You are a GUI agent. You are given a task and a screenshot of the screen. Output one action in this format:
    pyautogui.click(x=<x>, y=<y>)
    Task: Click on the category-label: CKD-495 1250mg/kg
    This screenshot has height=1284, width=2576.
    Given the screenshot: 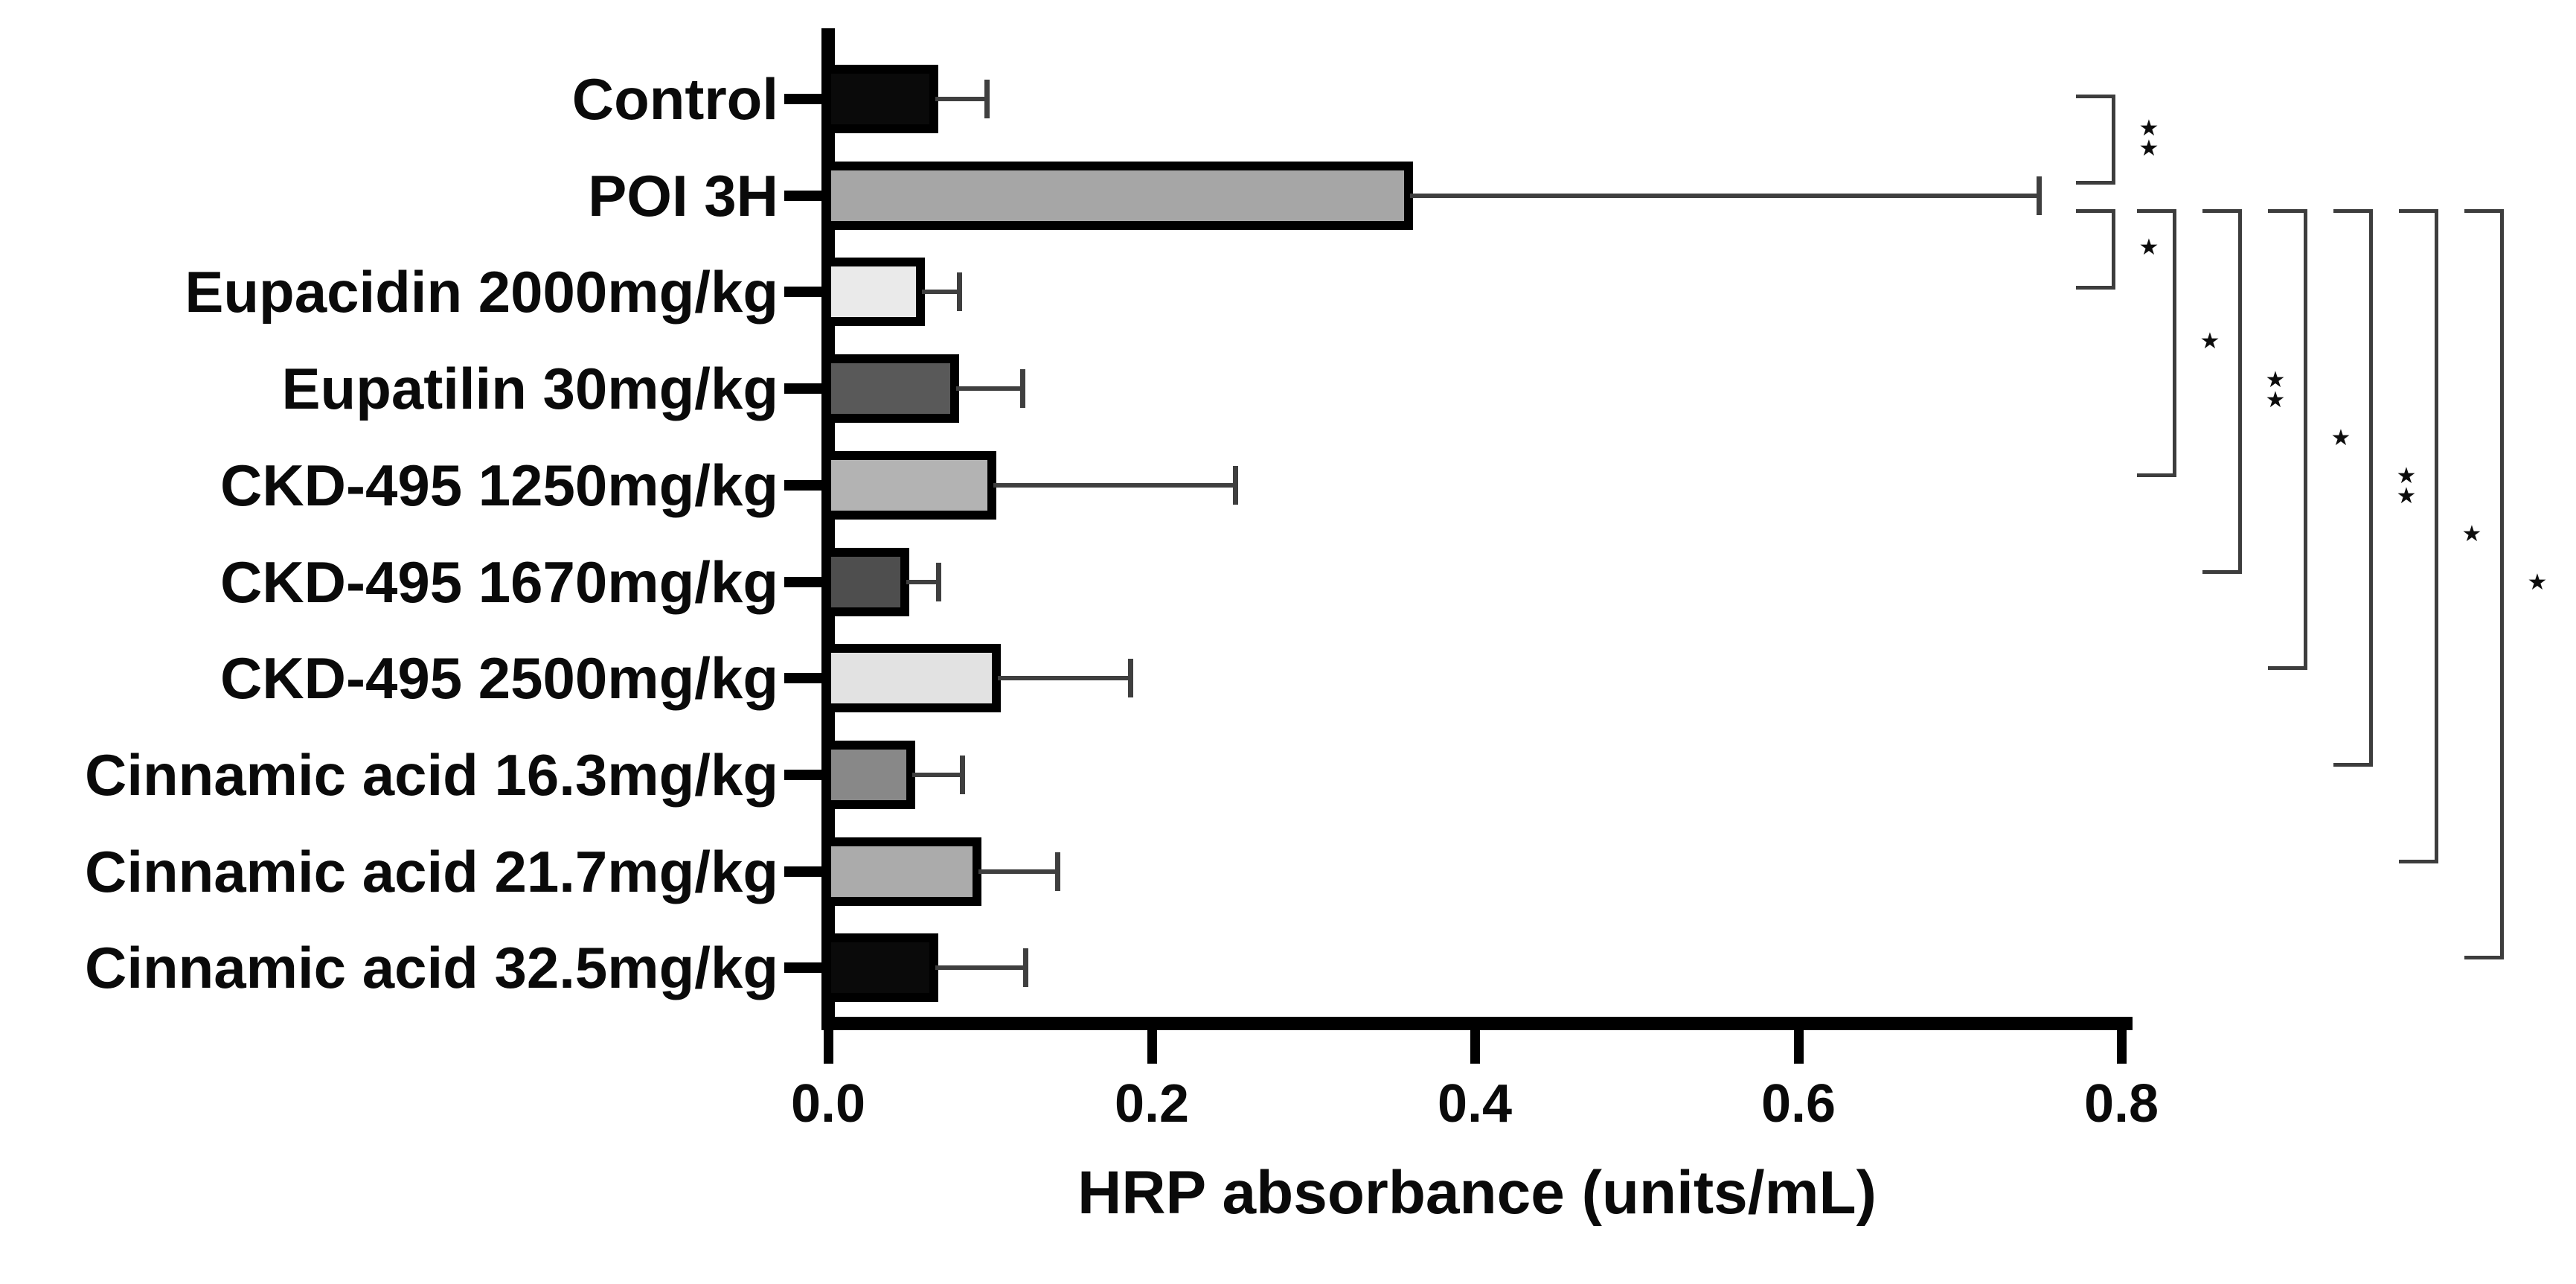 What is the action you would take?
    pyautogui.click(x=499, y=485)
    